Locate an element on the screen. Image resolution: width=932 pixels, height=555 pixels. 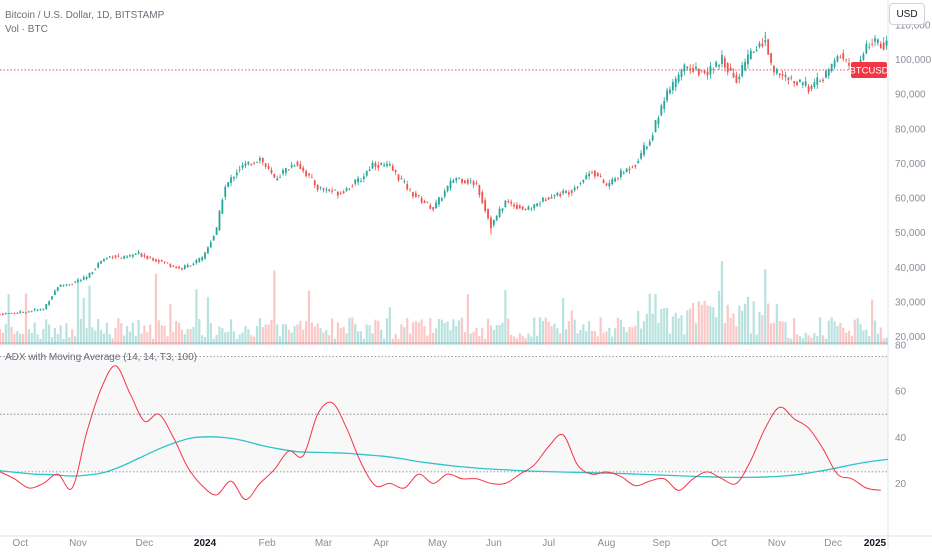
ma-series-line is located at coordinates (444, 457).